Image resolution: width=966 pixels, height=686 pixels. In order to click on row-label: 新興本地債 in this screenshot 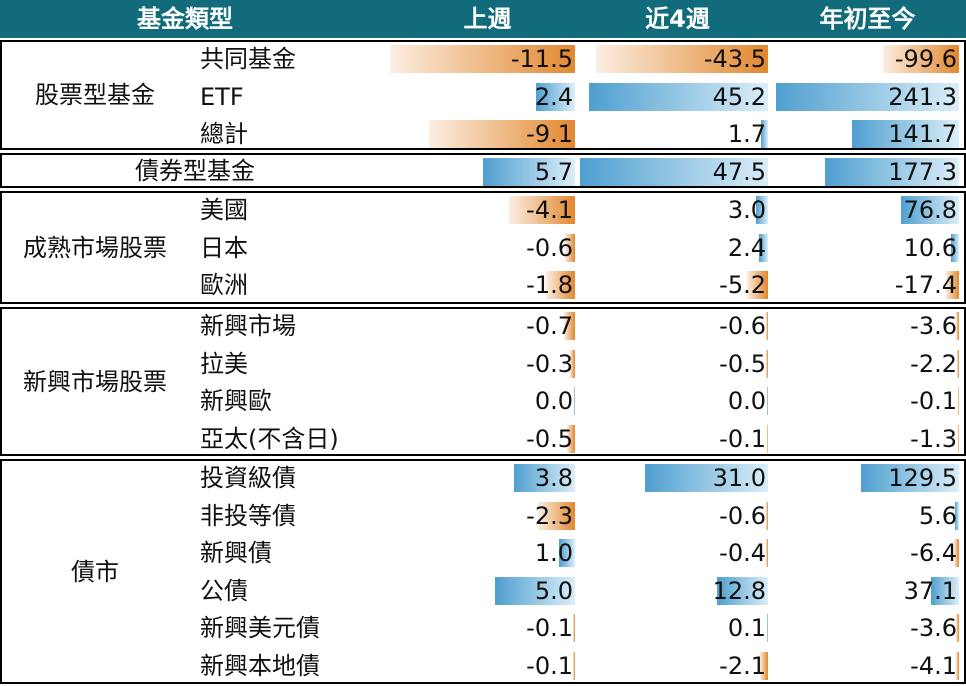, I will do `click(260, 665)`.